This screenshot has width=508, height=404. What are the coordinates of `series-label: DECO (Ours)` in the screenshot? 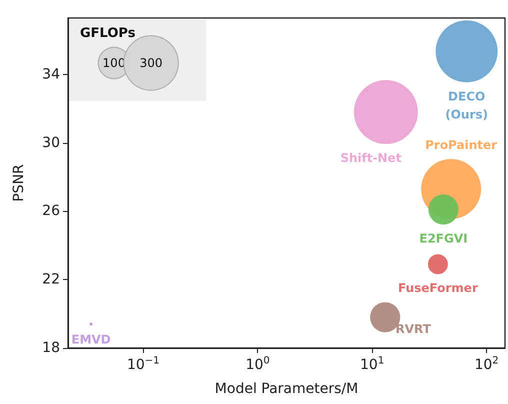 It's located at (466, 105).